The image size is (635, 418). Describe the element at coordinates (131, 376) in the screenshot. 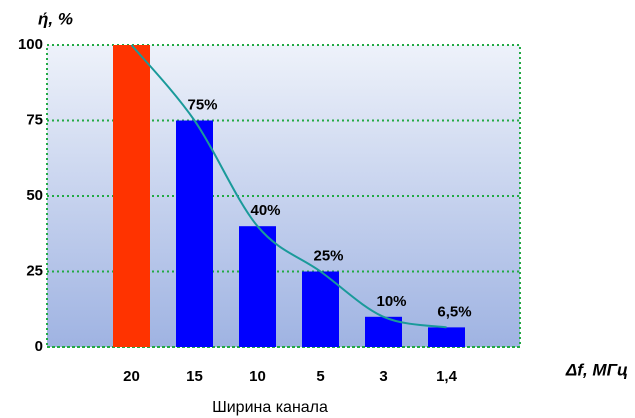

I see `x-tick-label: 20` at that location.